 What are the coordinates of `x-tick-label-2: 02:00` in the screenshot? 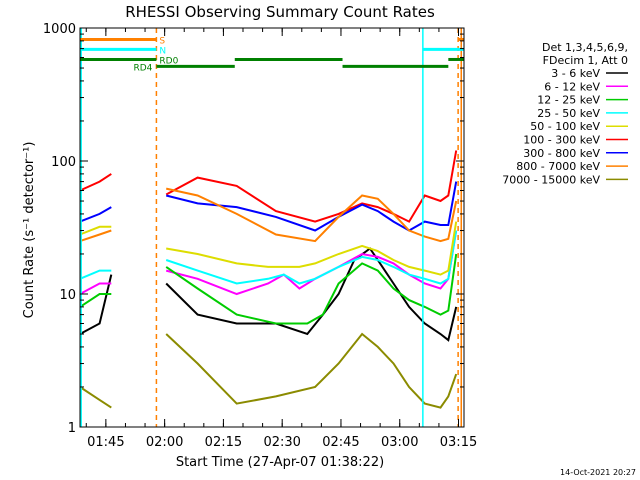 It's located at (164, 442).